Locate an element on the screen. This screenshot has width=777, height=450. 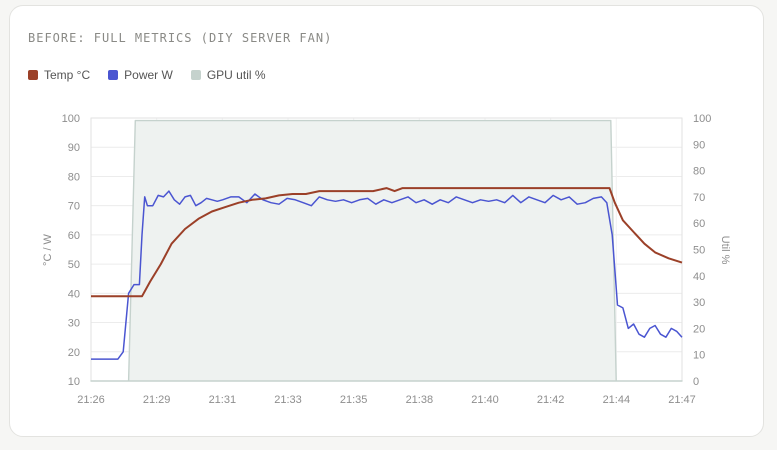
y-left-tick-label: 50 is located at coordinates (74, 265).